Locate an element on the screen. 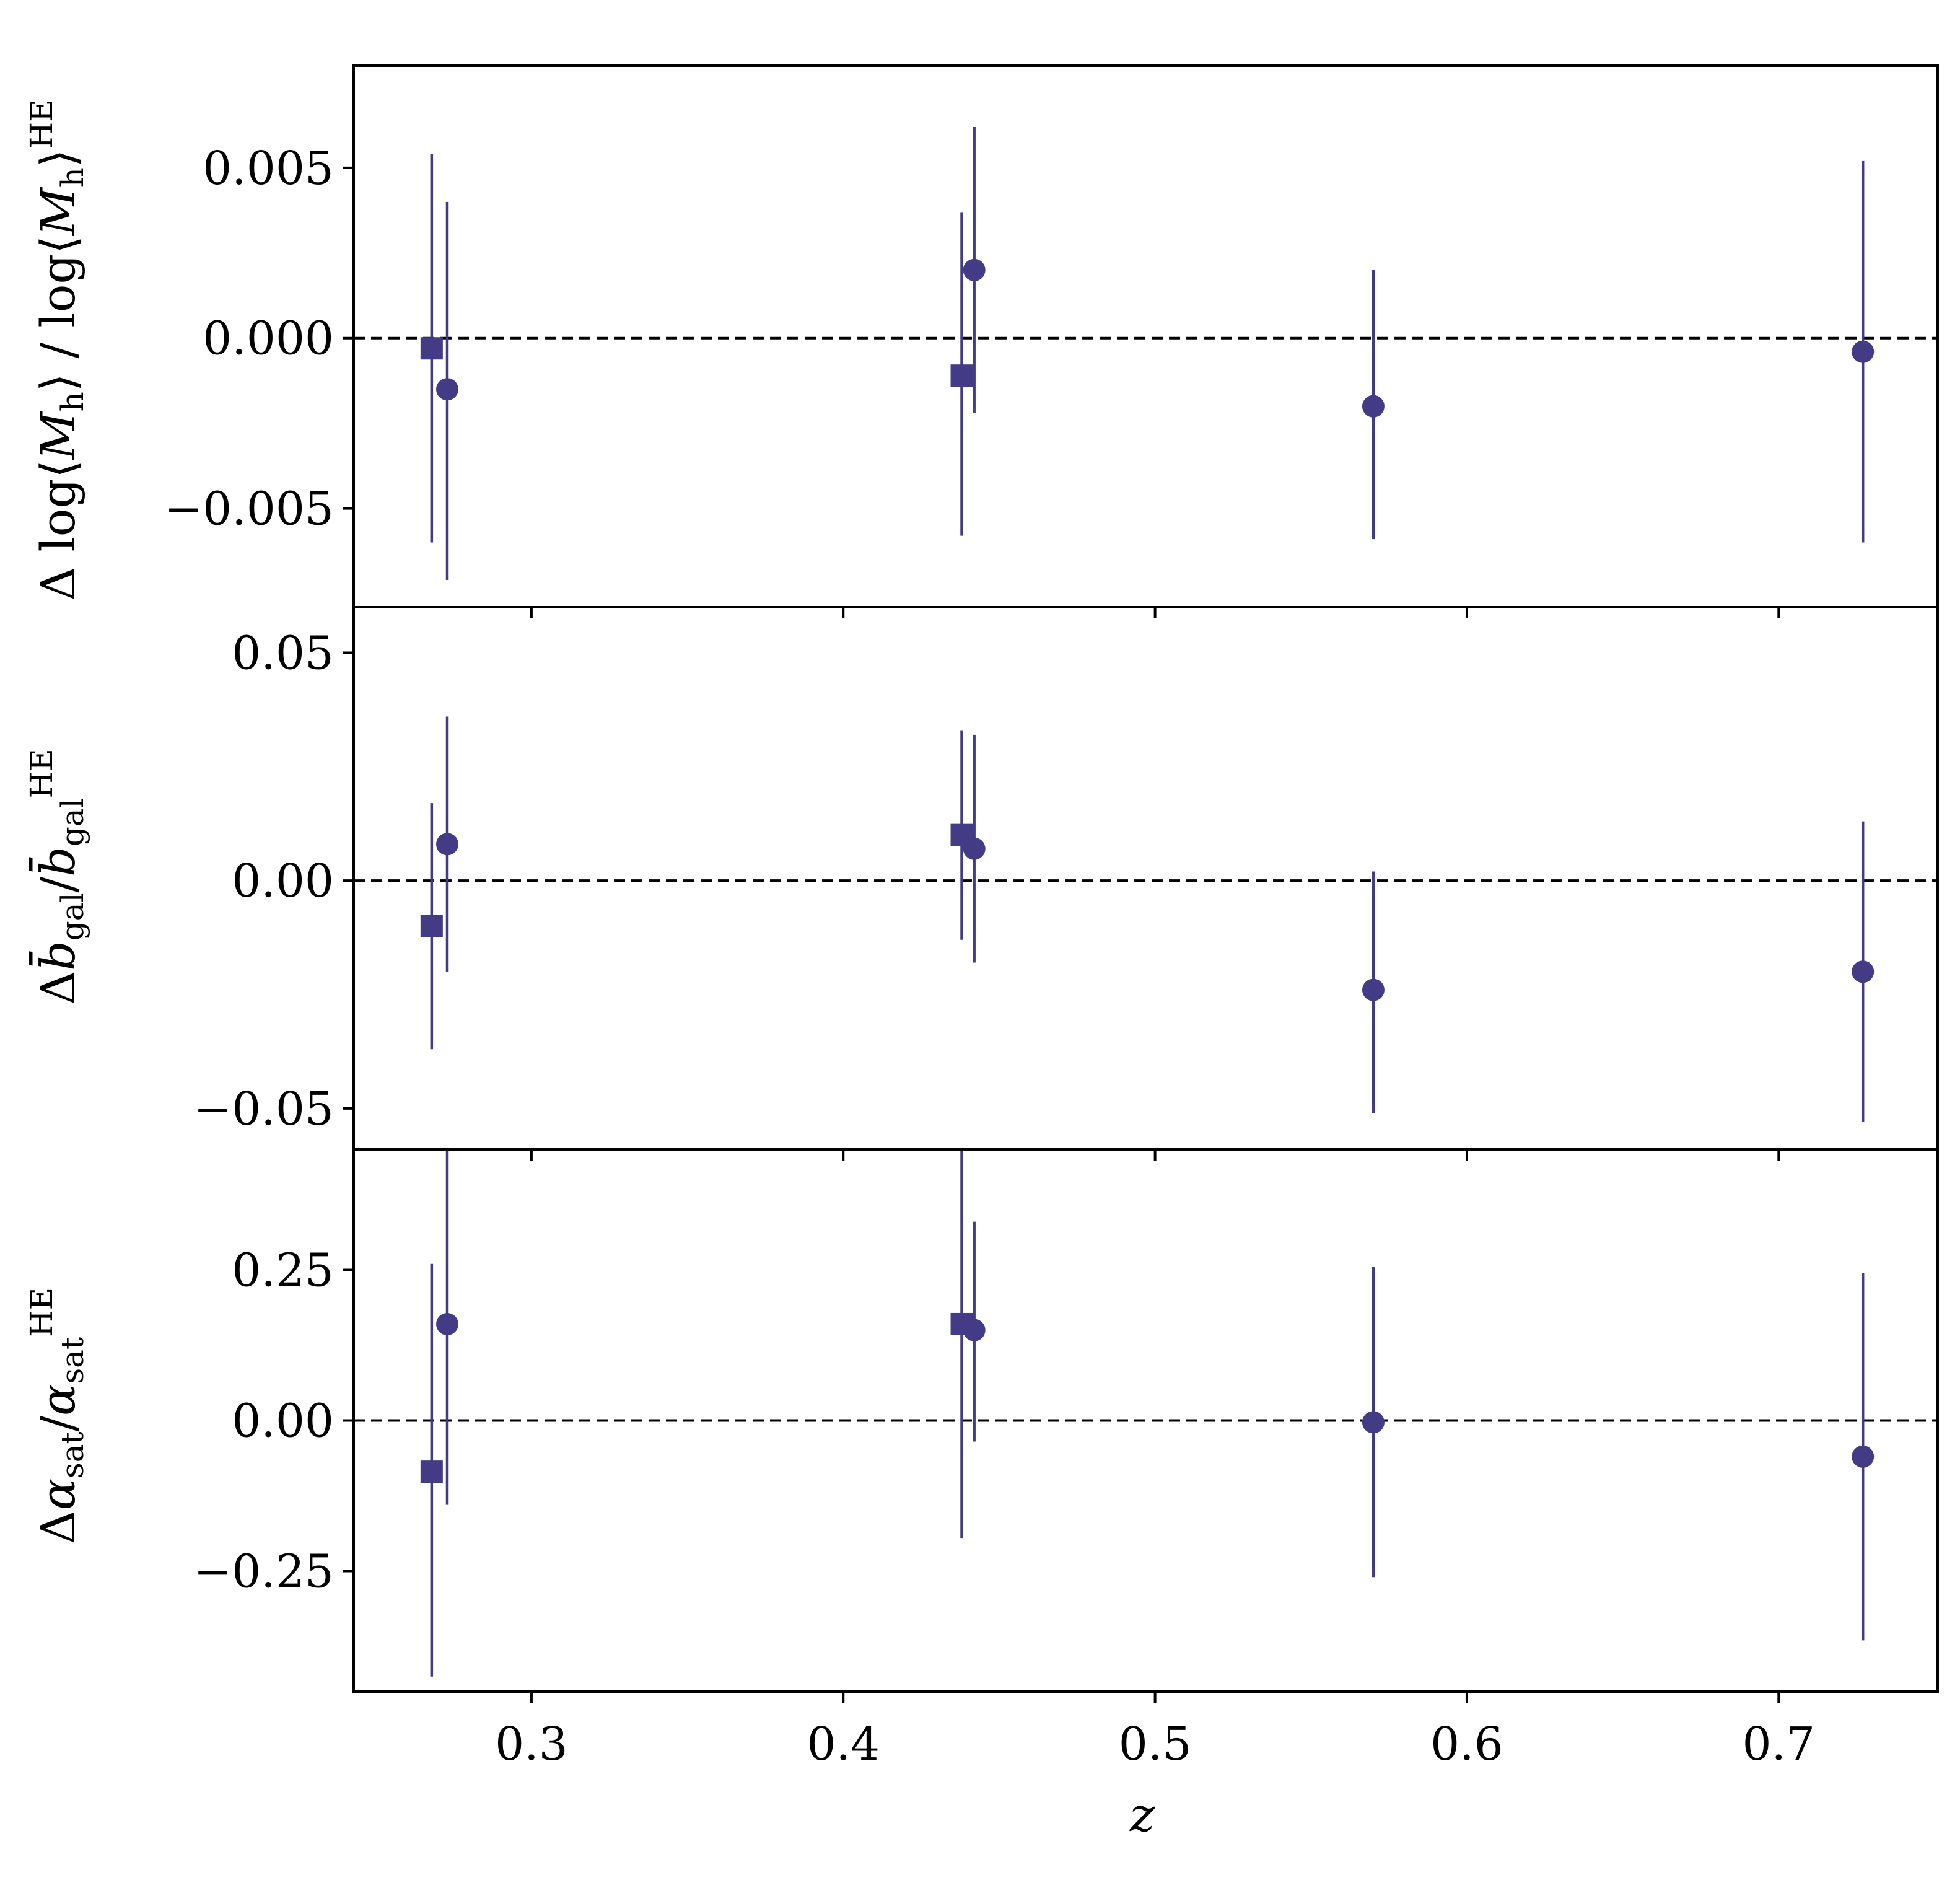 This screenshot has height=1888, width=1960. y-tick-label-panel-2-1: 0.00 is located at coordinates (283, 881).